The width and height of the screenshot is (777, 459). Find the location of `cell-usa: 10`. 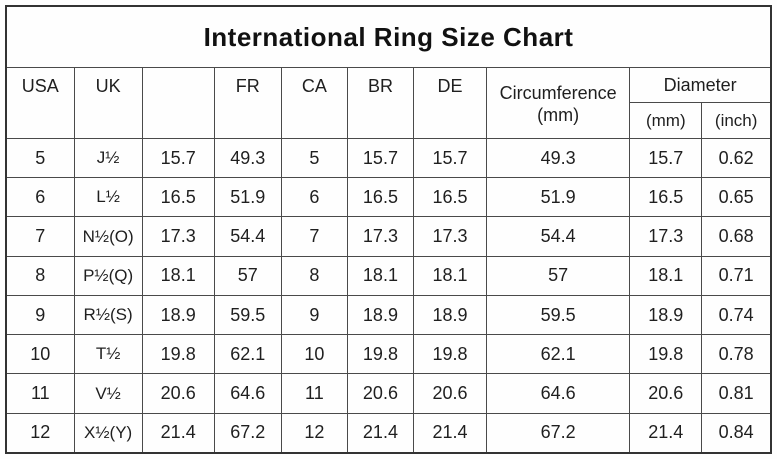

cell-usa: 10 is located at coordinates (40, 354).